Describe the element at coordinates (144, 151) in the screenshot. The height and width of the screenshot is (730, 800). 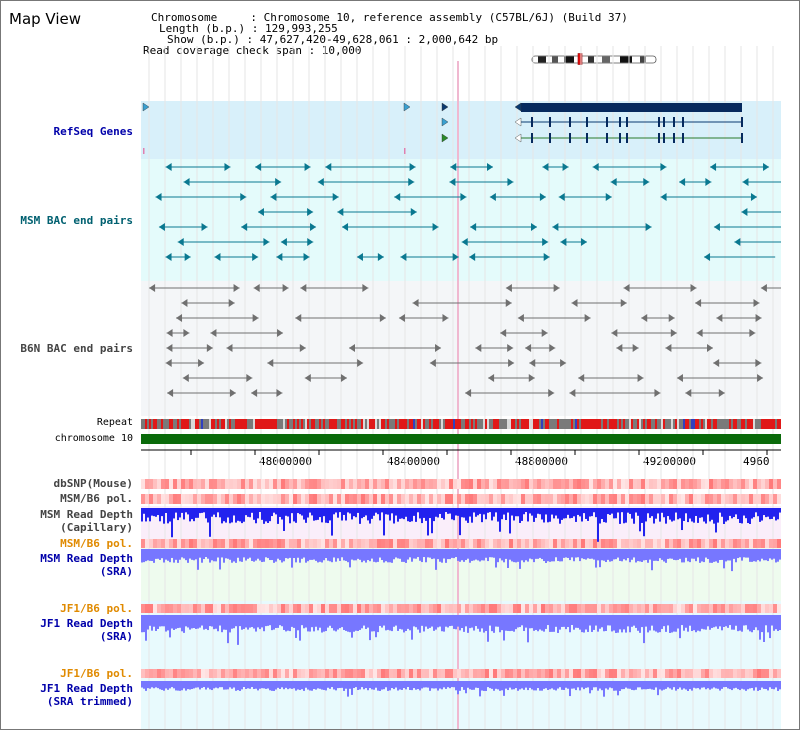
I see `gene-tick` at that location.